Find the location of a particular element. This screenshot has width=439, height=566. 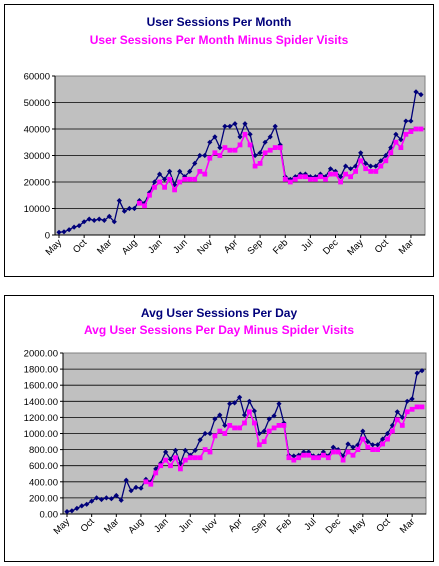

y-tick-label: 1400.00 is located at coordinates (41, 402).